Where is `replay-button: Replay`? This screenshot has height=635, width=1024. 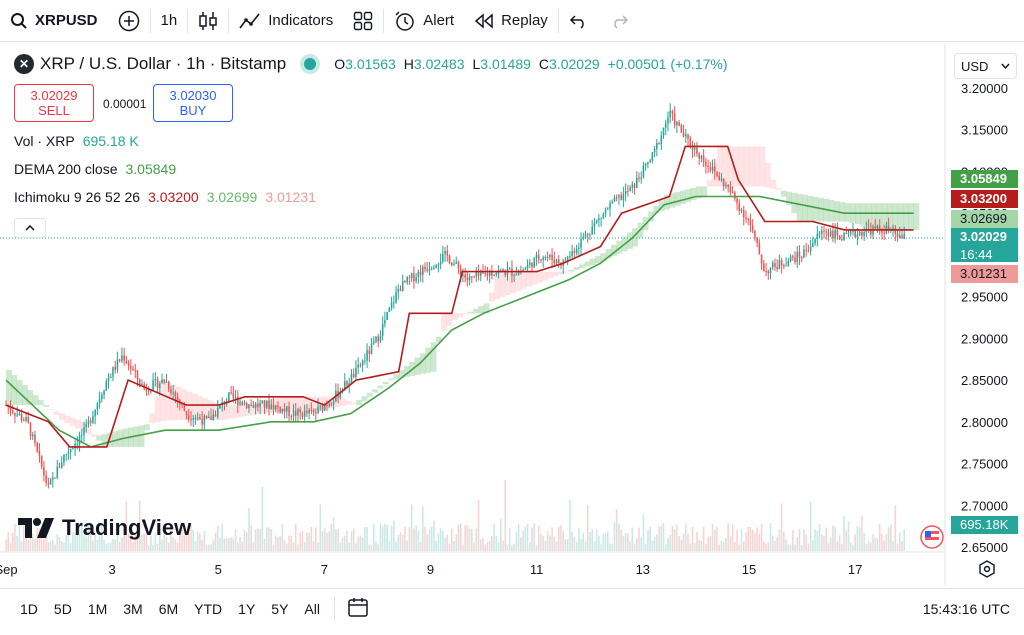 replay-button: Replay is located at coordinates (511, 21).